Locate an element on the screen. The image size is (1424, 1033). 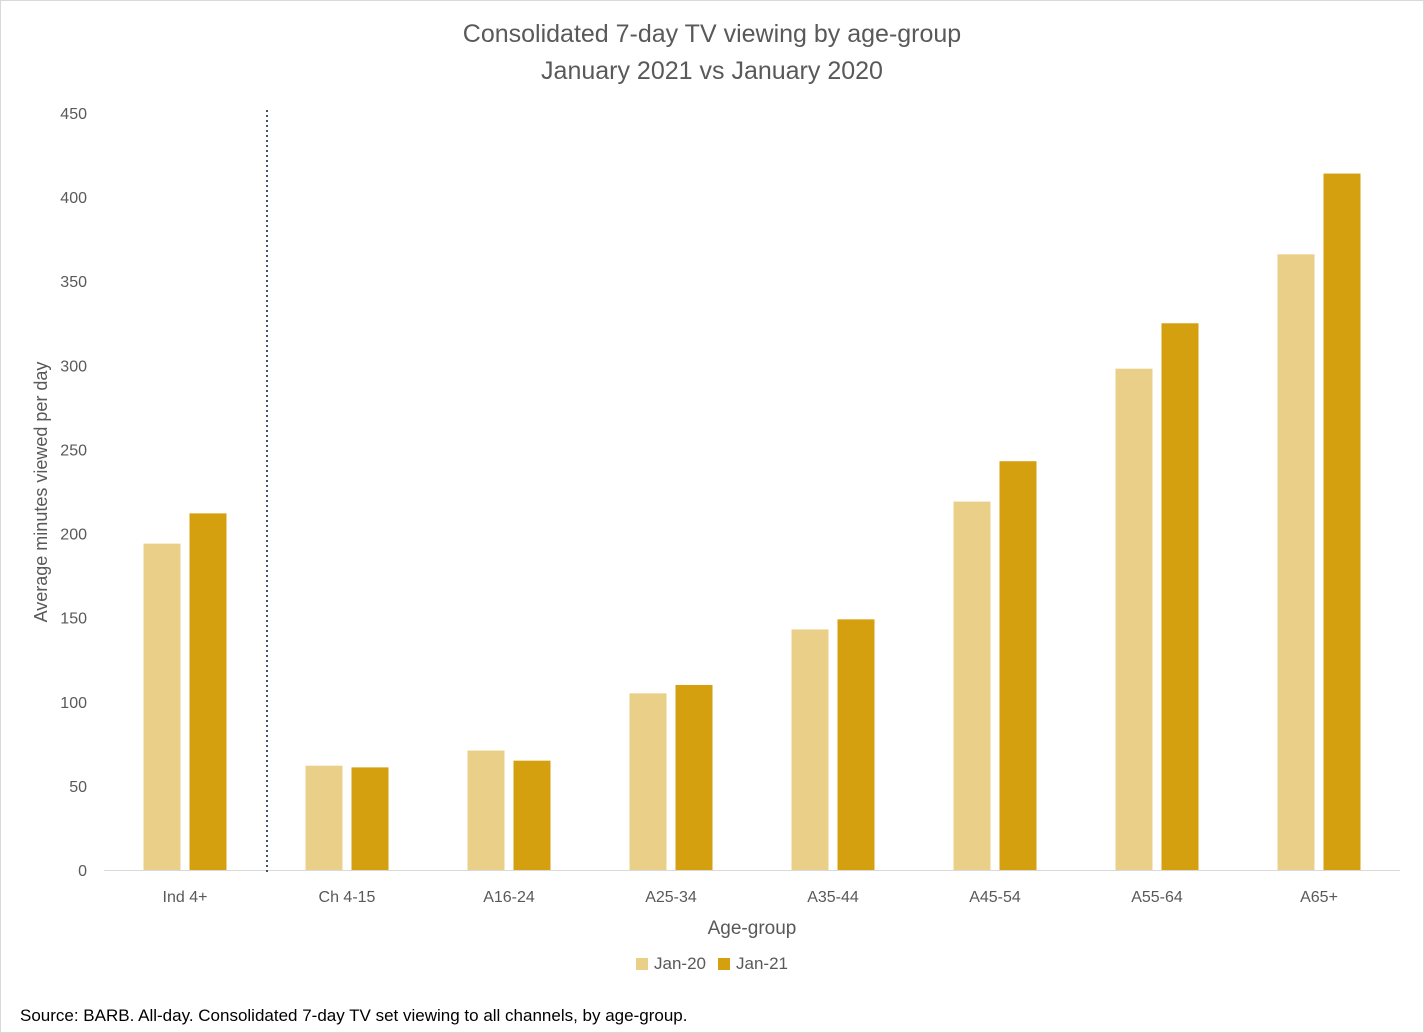
y-tick-label: 400 is located at coordinates (73, 198).